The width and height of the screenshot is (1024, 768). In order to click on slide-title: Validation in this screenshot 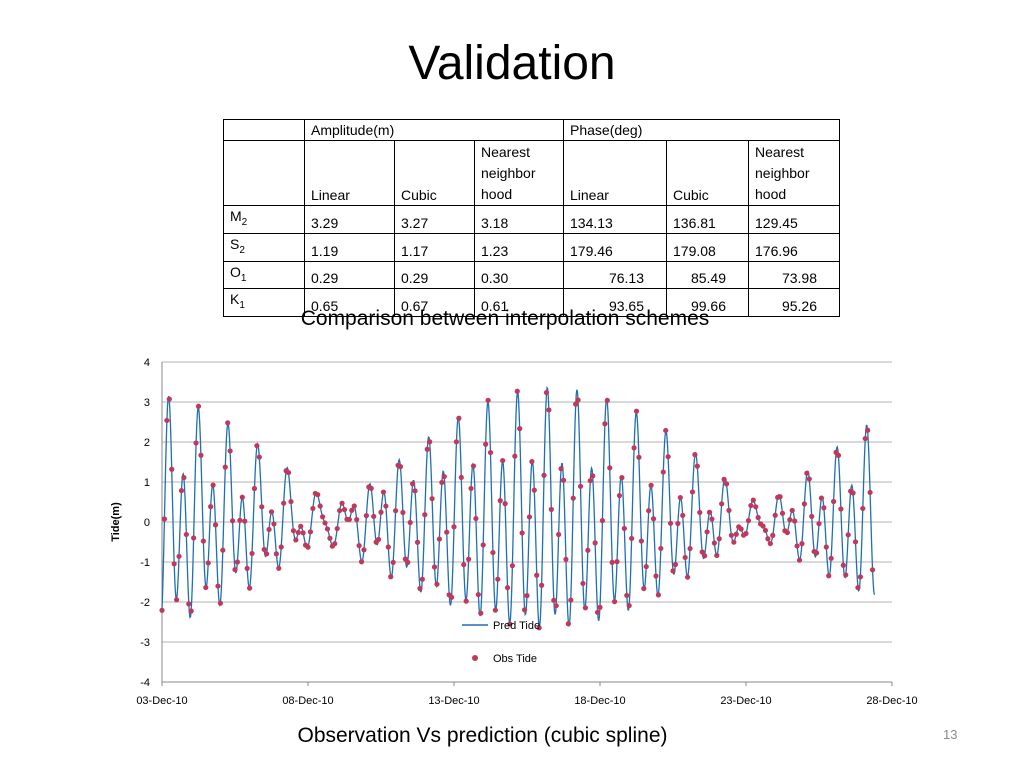, I will do `click(512, 63)`.